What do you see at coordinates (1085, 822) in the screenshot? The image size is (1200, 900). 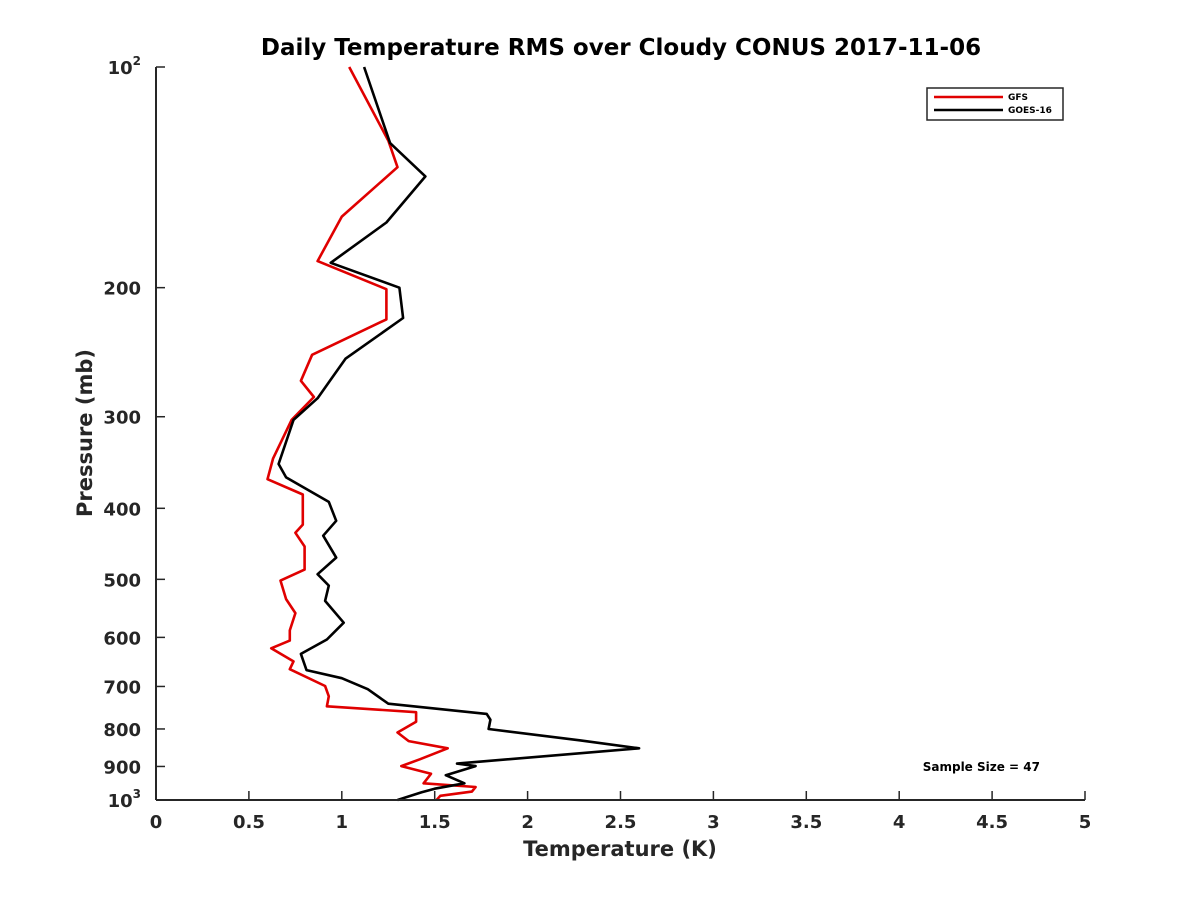 I see `x-tick-label: 5` at bounding box center [1085, 822].